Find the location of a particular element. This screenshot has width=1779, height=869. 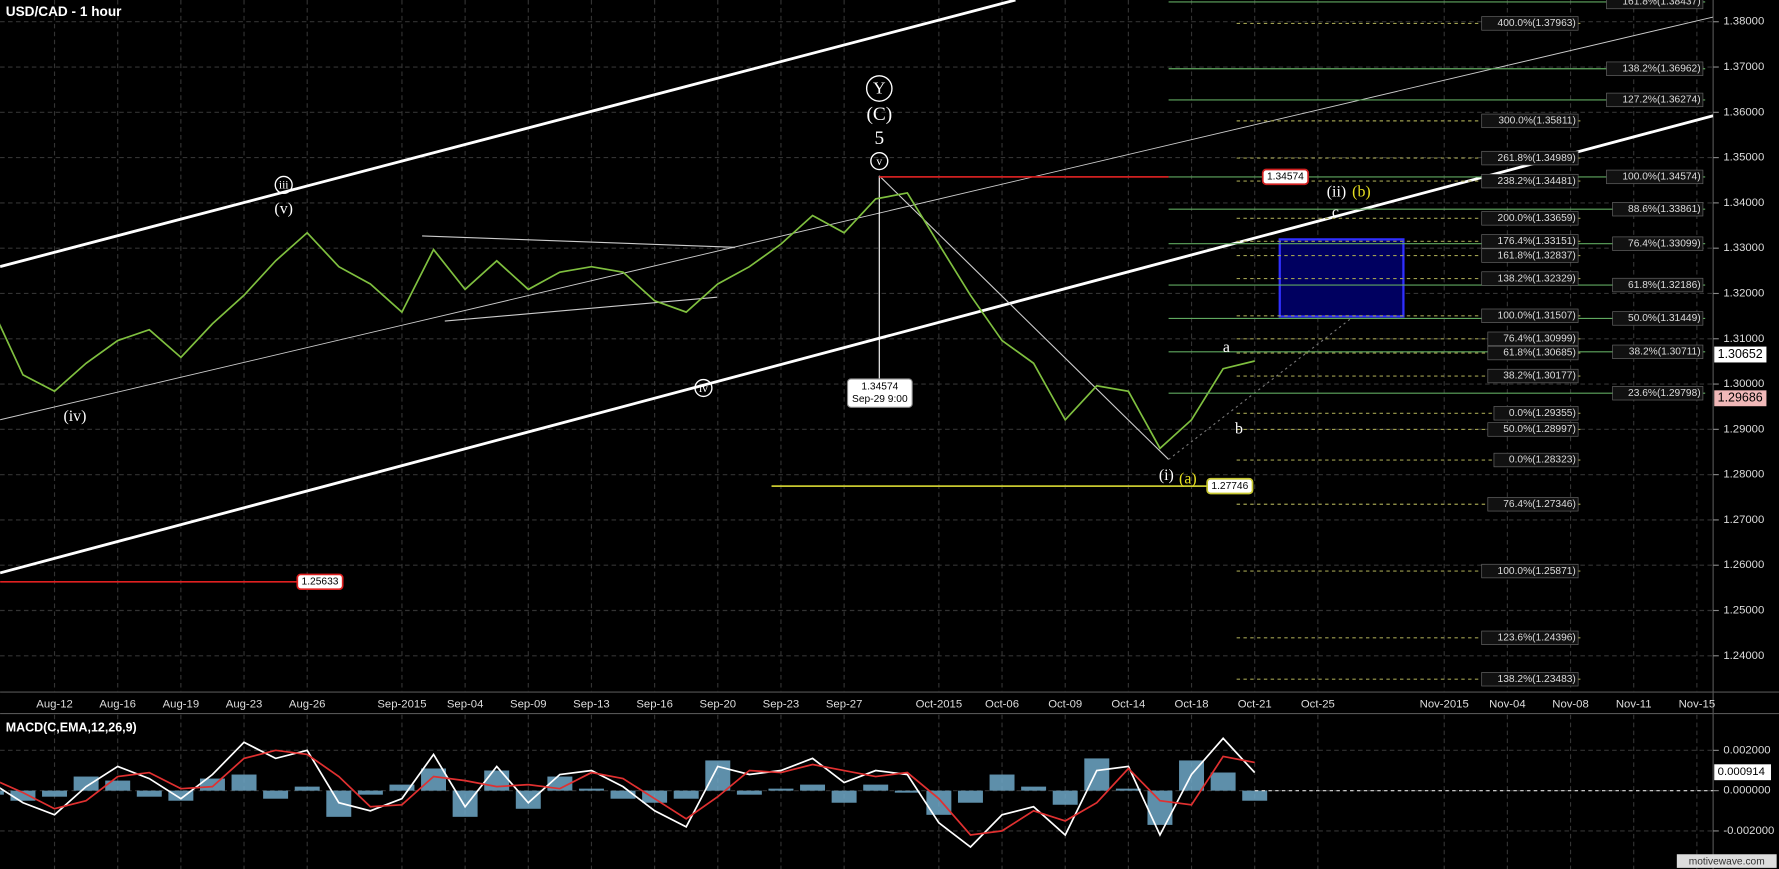

fib-label: 23.6%(1.29798) is located at coordinates (1664, 393).